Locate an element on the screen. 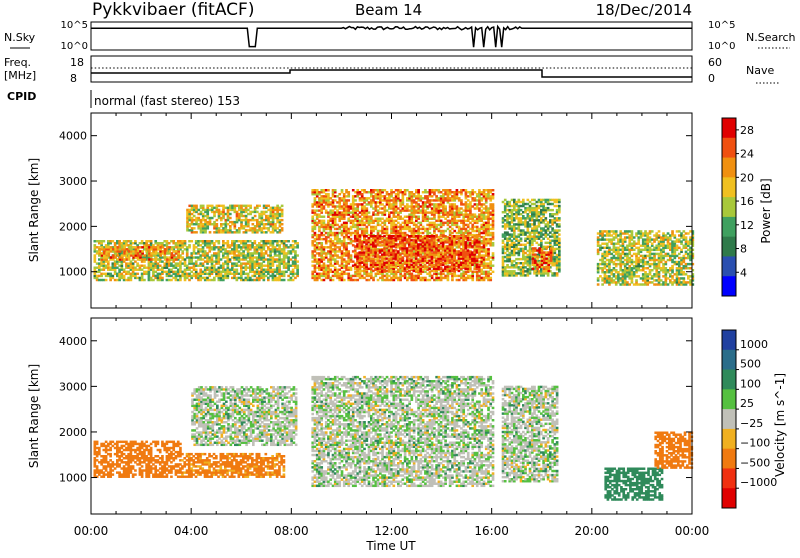 This screenshot has height=558, width=800. nsky-left-top: 10^5 is located at coordinates (74, 25).